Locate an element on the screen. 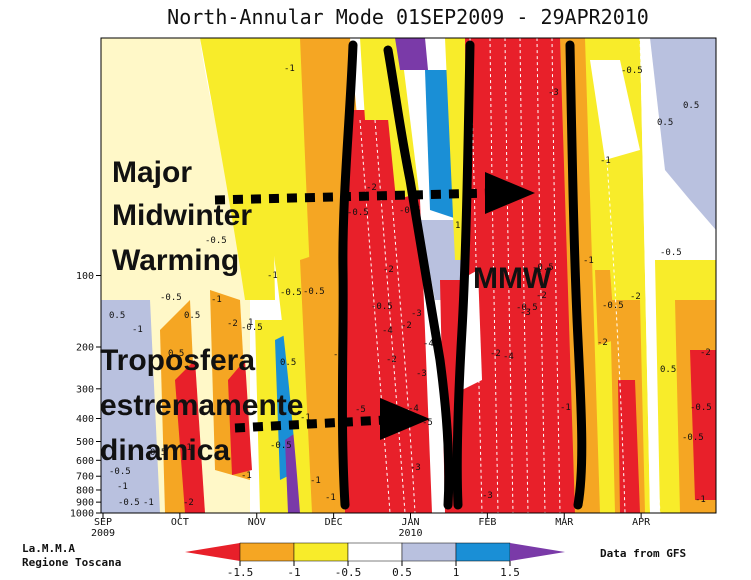 This screenshot has height=580, width=751. label-troposfera: Troposfera is located at coordinates (177, 360).